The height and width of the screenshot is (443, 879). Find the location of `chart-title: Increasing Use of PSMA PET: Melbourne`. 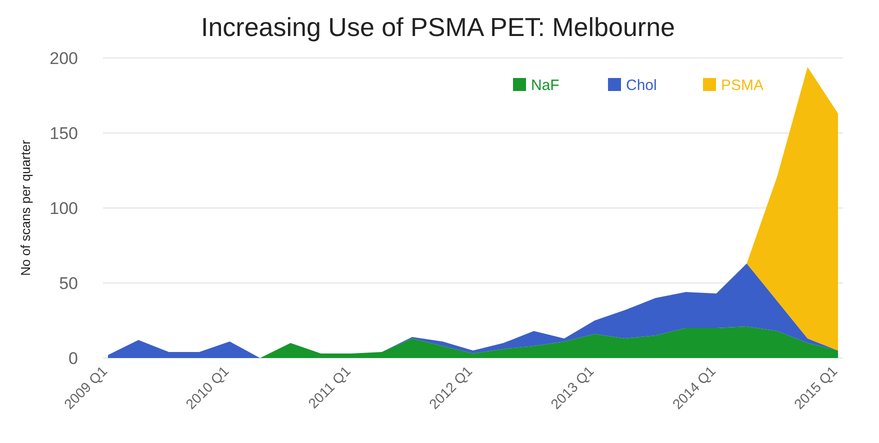

chart-title: Increasing Use of PSMA PET: Melbourne is located at coordinates (438, 27).